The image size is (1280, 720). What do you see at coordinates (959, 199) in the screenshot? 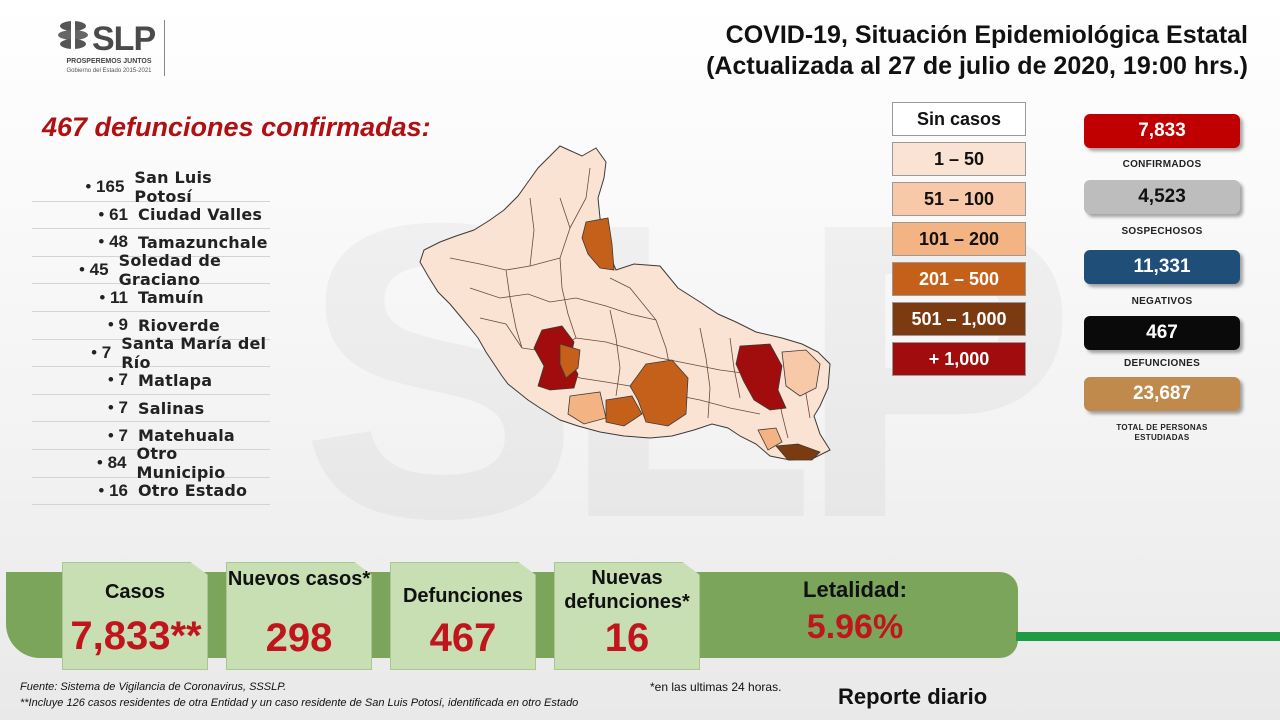
I see `legend-item: 51 – 100` at bounding box center [959, 199].